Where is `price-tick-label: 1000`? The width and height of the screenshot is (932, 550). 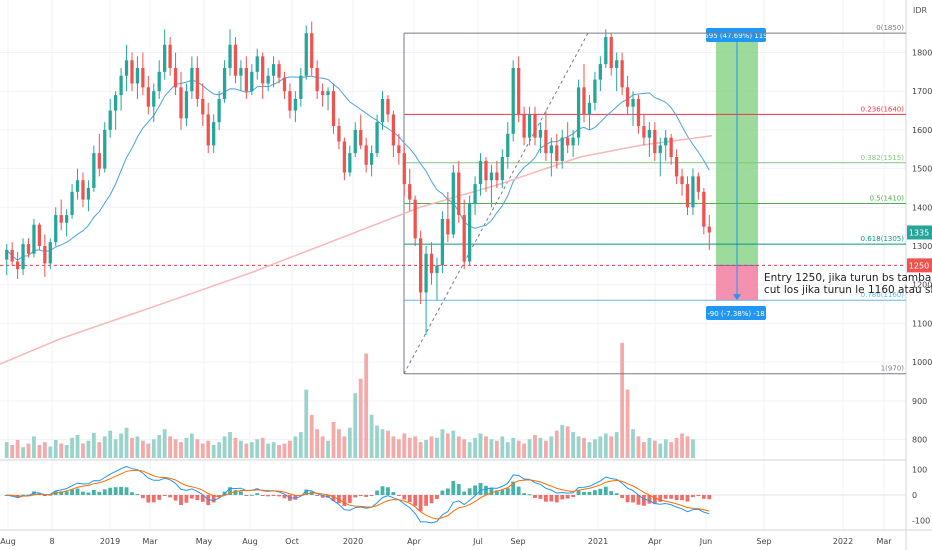
price-tick-label: 1000 is located at coordinates (922, 362).